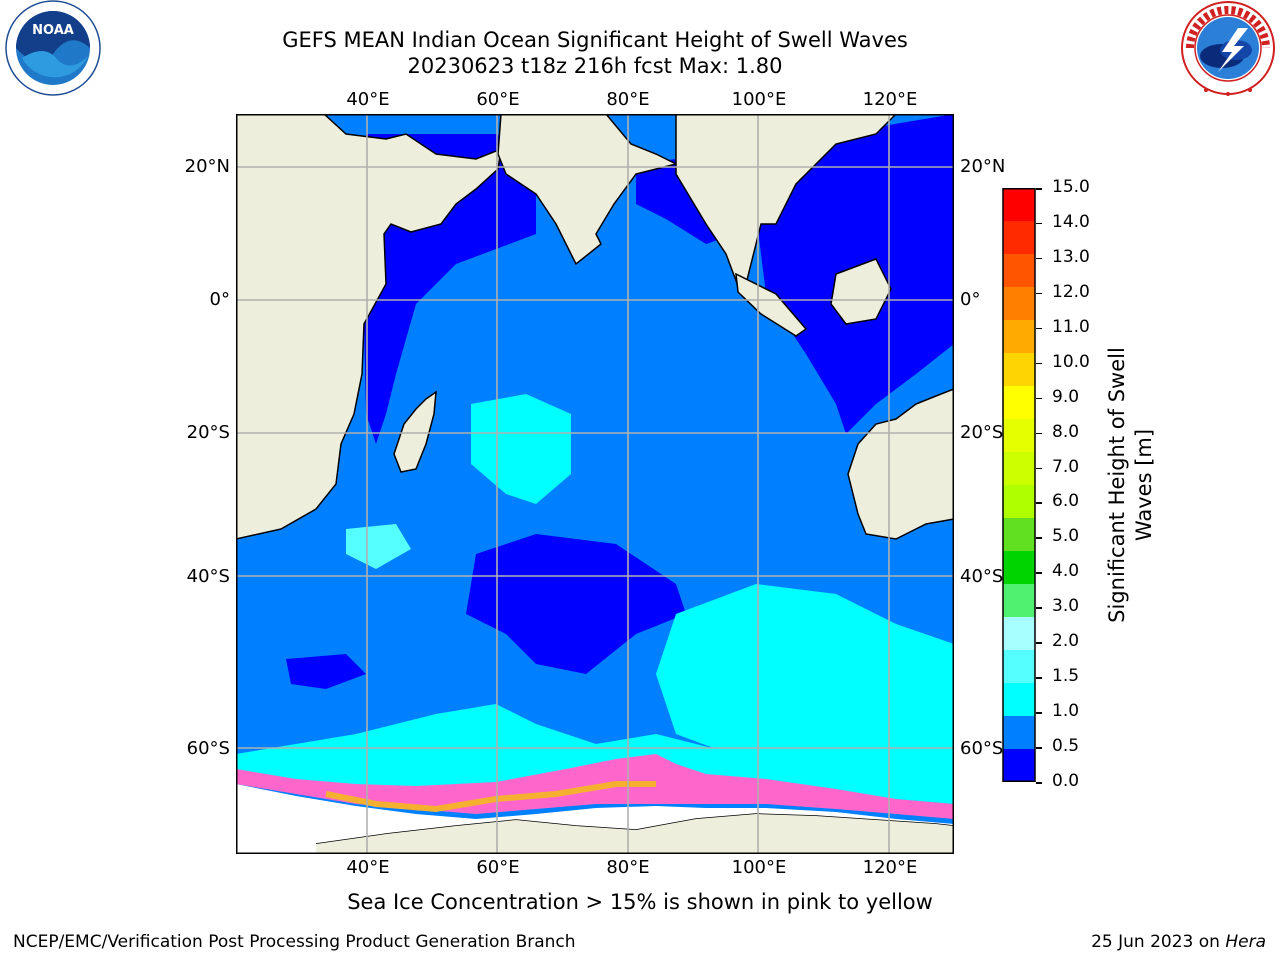 This screenshot has height=960, width=1280. I want to click on colorbar-tick-label: 7.0, so click(1066, 466).